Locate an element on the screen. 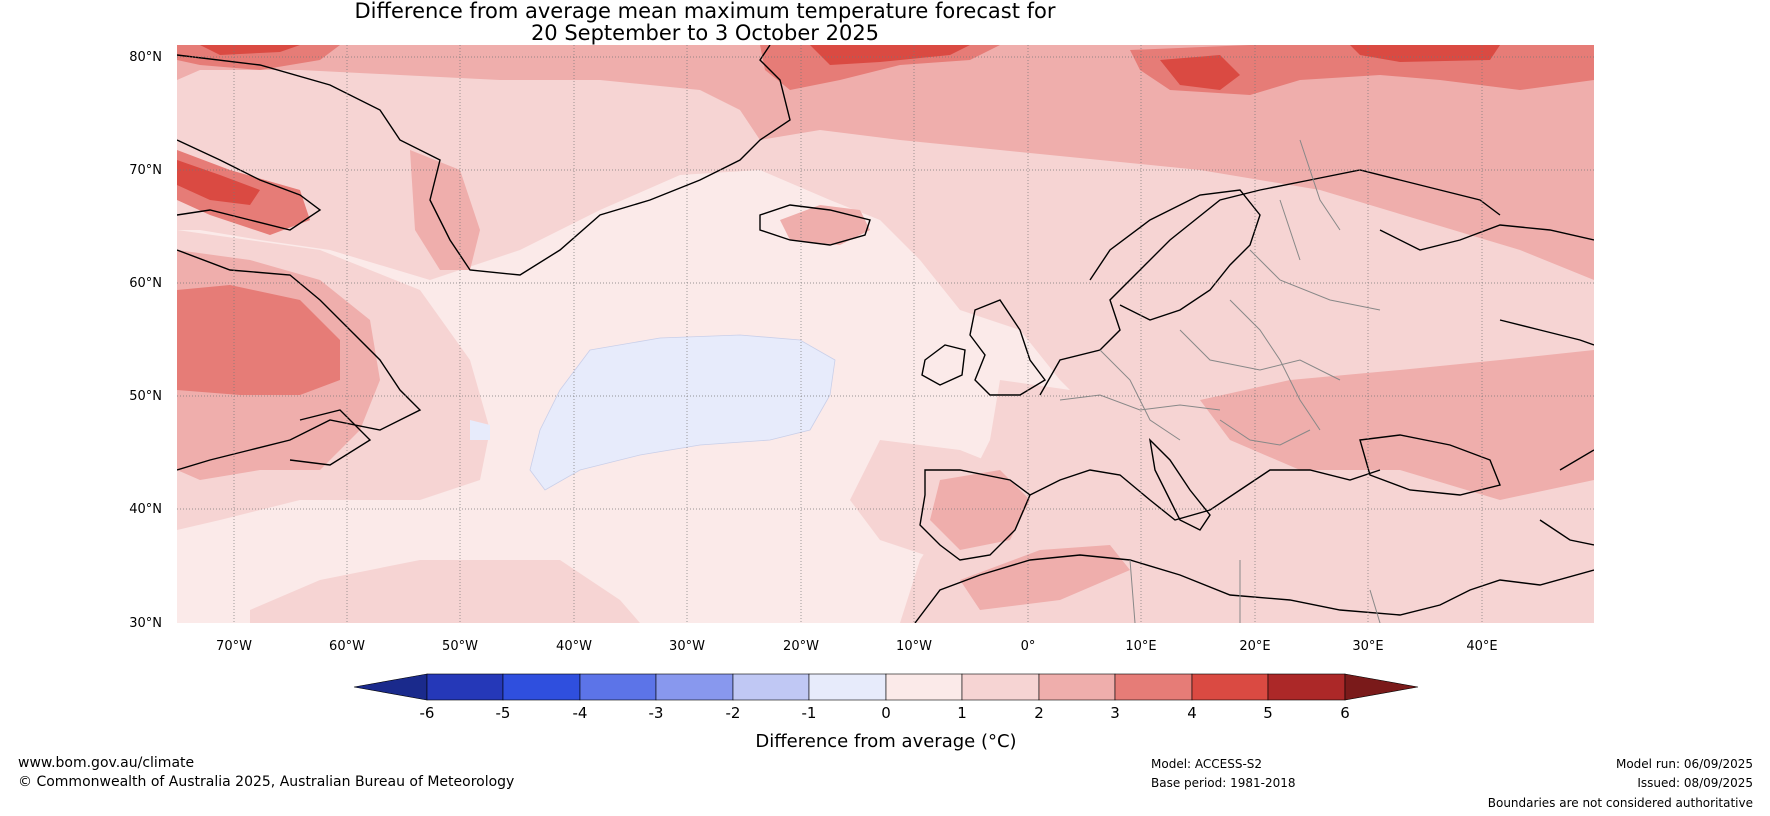 The width and height of the screenshot is (1770, 816). colorbar-tick: 1 is located at coordinates (962, 713).